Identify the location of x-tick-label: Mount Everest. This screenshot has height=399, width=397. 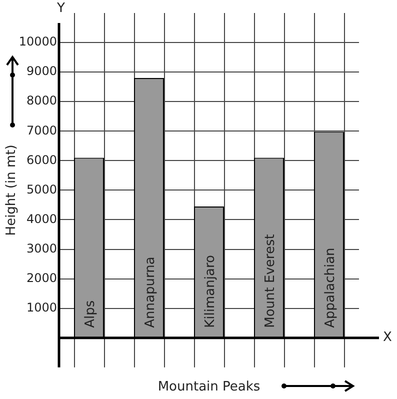
(270, 281).